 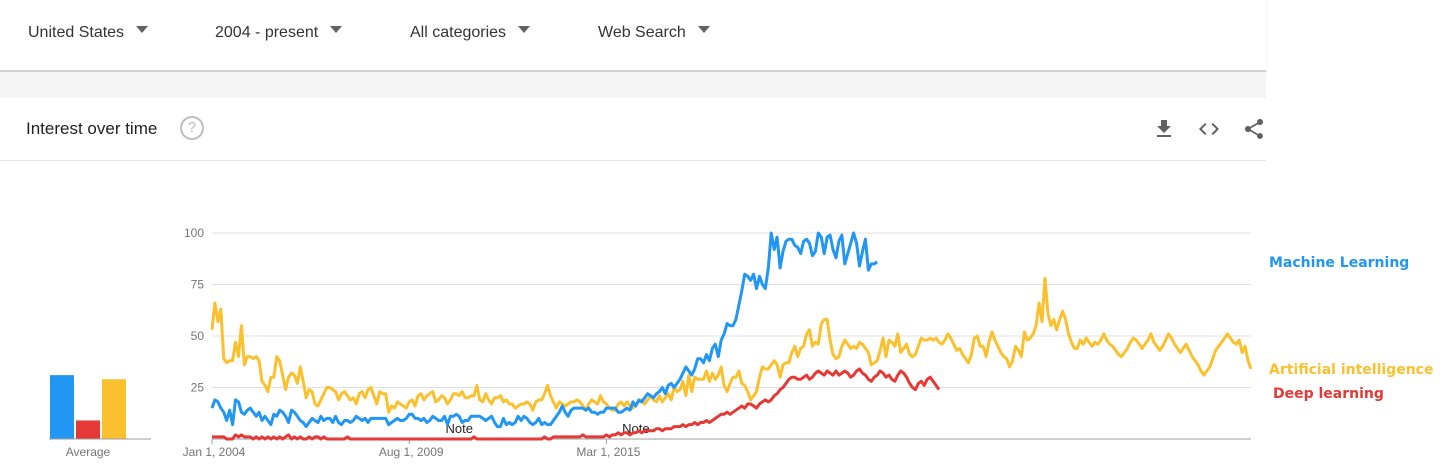 What do you see at coordinates (1339, 263) in the screenshot?
I see `series-label: Machine Learning` at bounding box center [1339, 263].